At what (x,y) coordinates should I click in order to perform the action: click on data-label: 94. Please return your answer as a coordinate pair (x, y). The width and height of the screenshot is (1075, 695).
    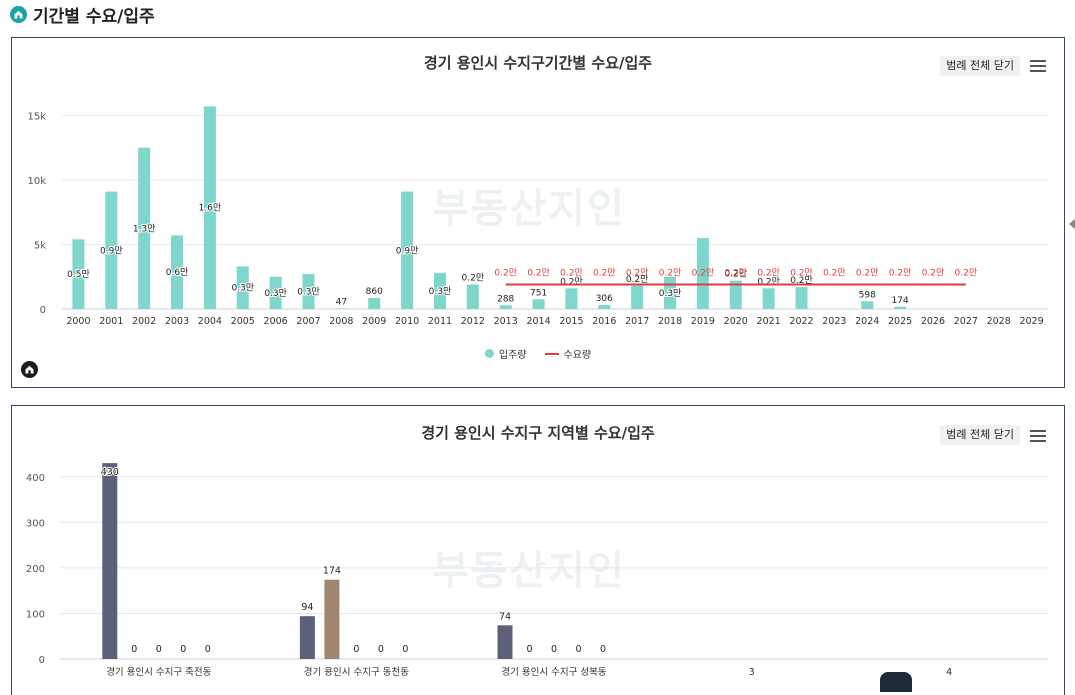
    Looking at the image, I should click on (307, 607).